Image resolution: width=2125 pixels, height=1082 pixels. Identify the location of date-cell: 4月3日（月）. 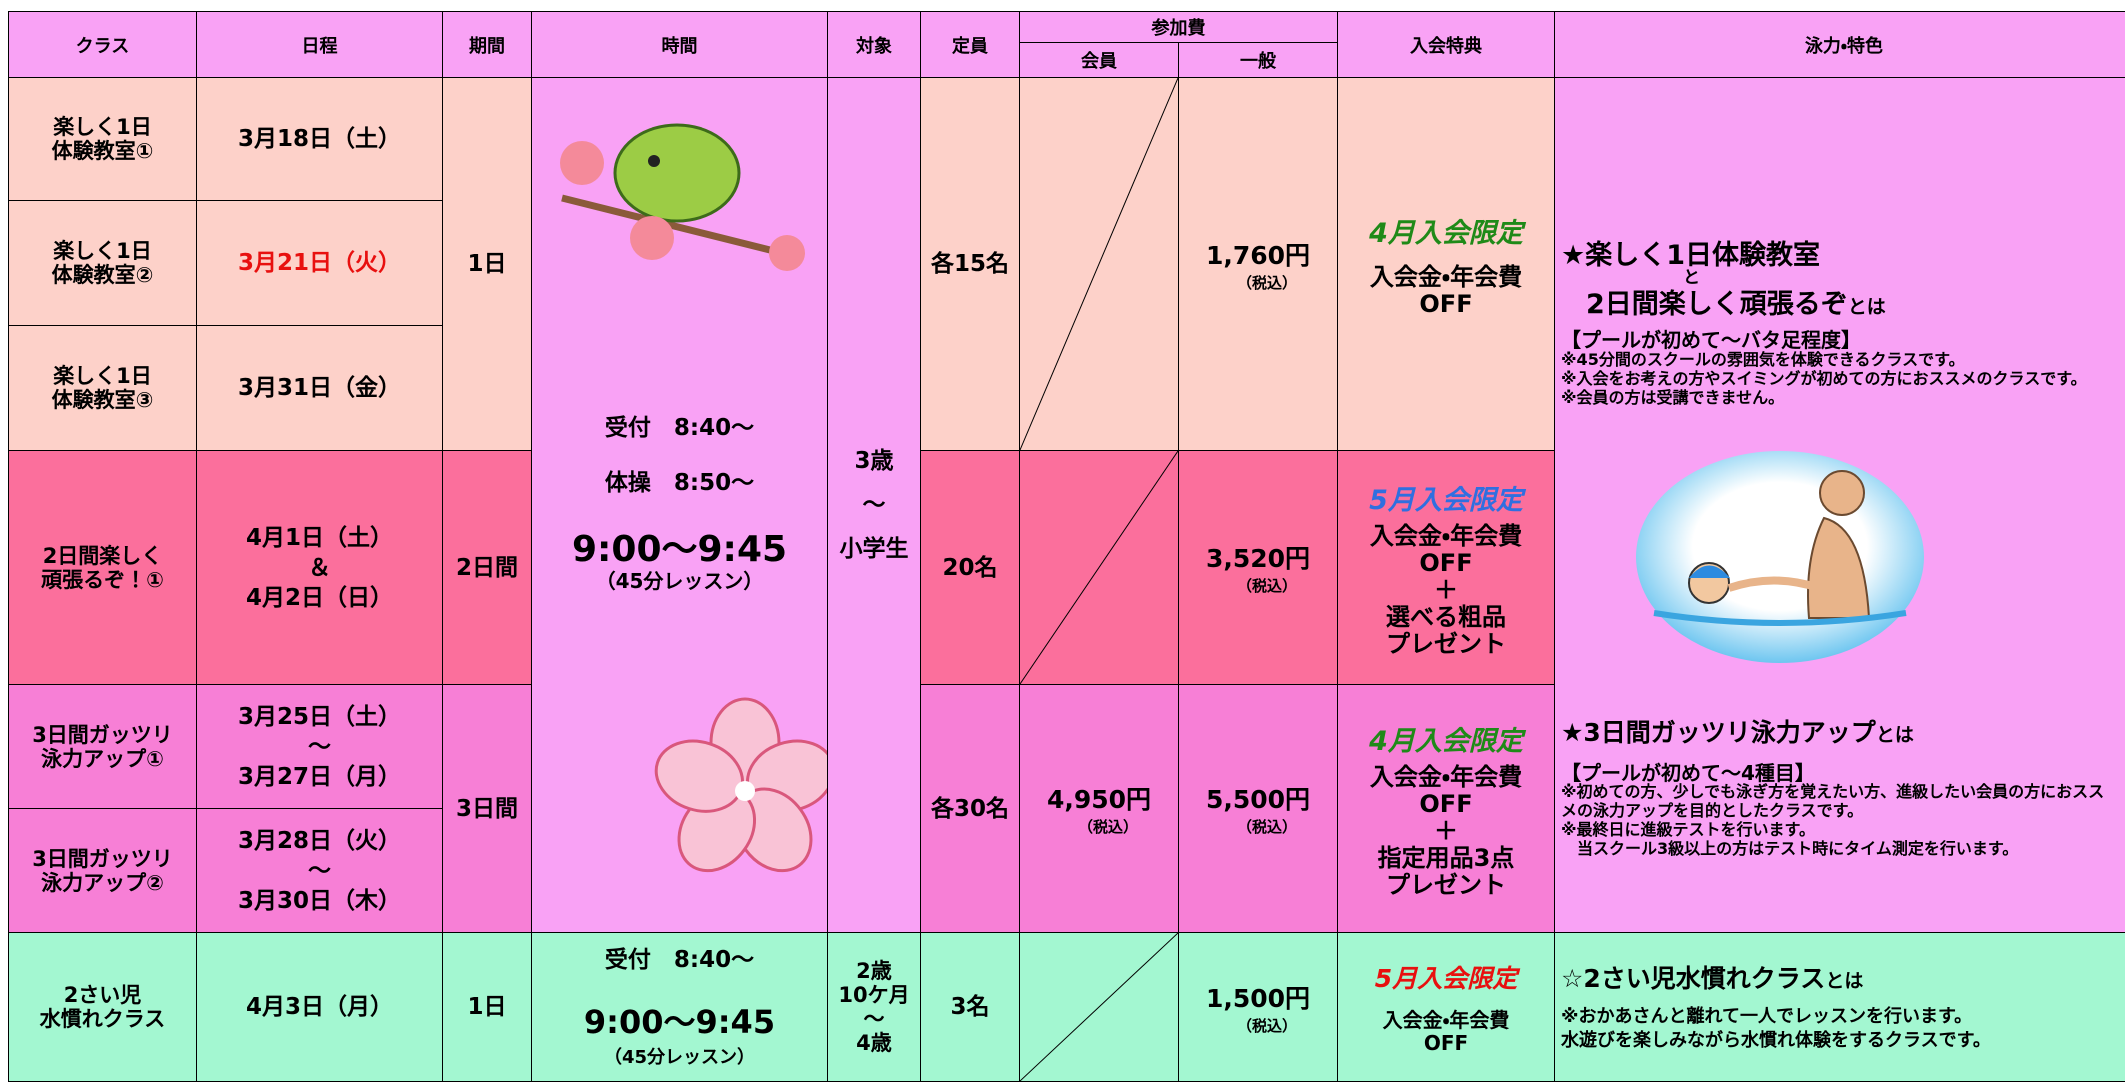
(319, 1007).